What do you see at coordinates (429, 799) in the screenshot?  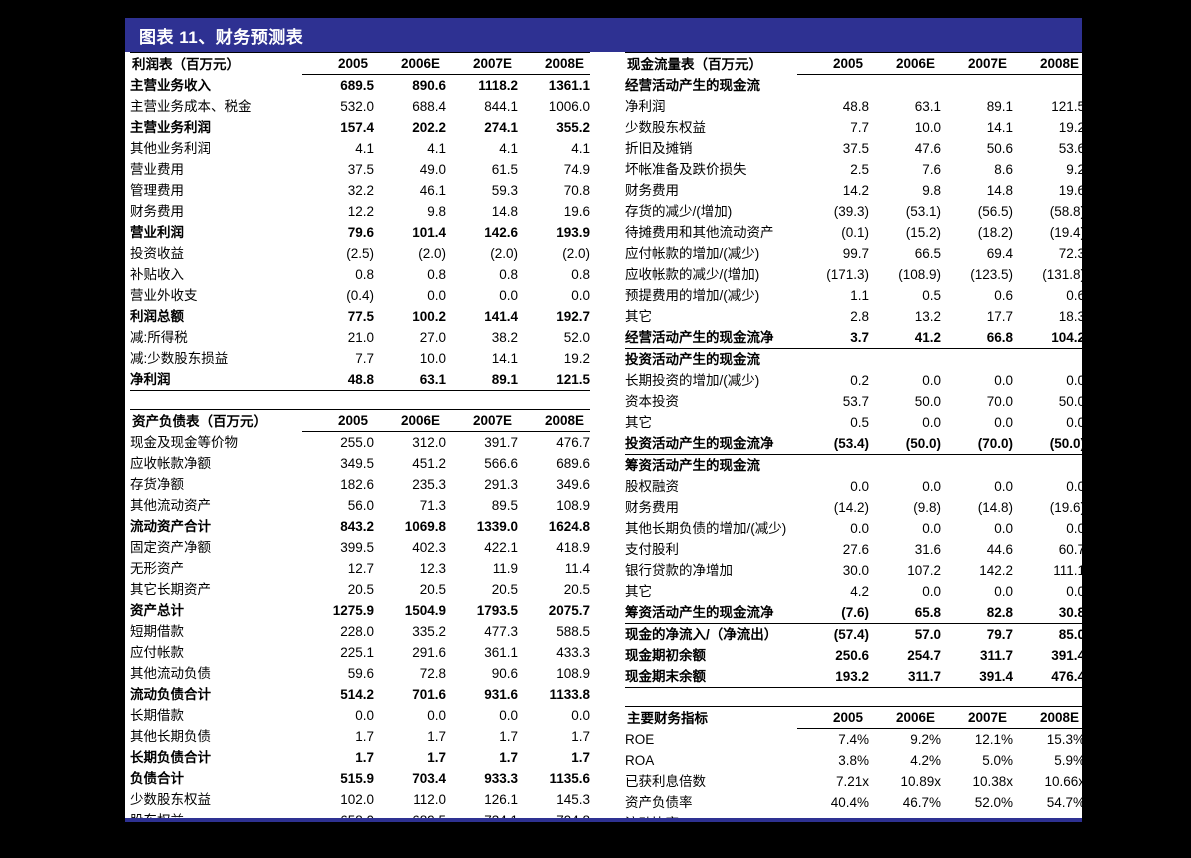 I see `cell-2006E: 112.0` at bounding box center [429, 799].